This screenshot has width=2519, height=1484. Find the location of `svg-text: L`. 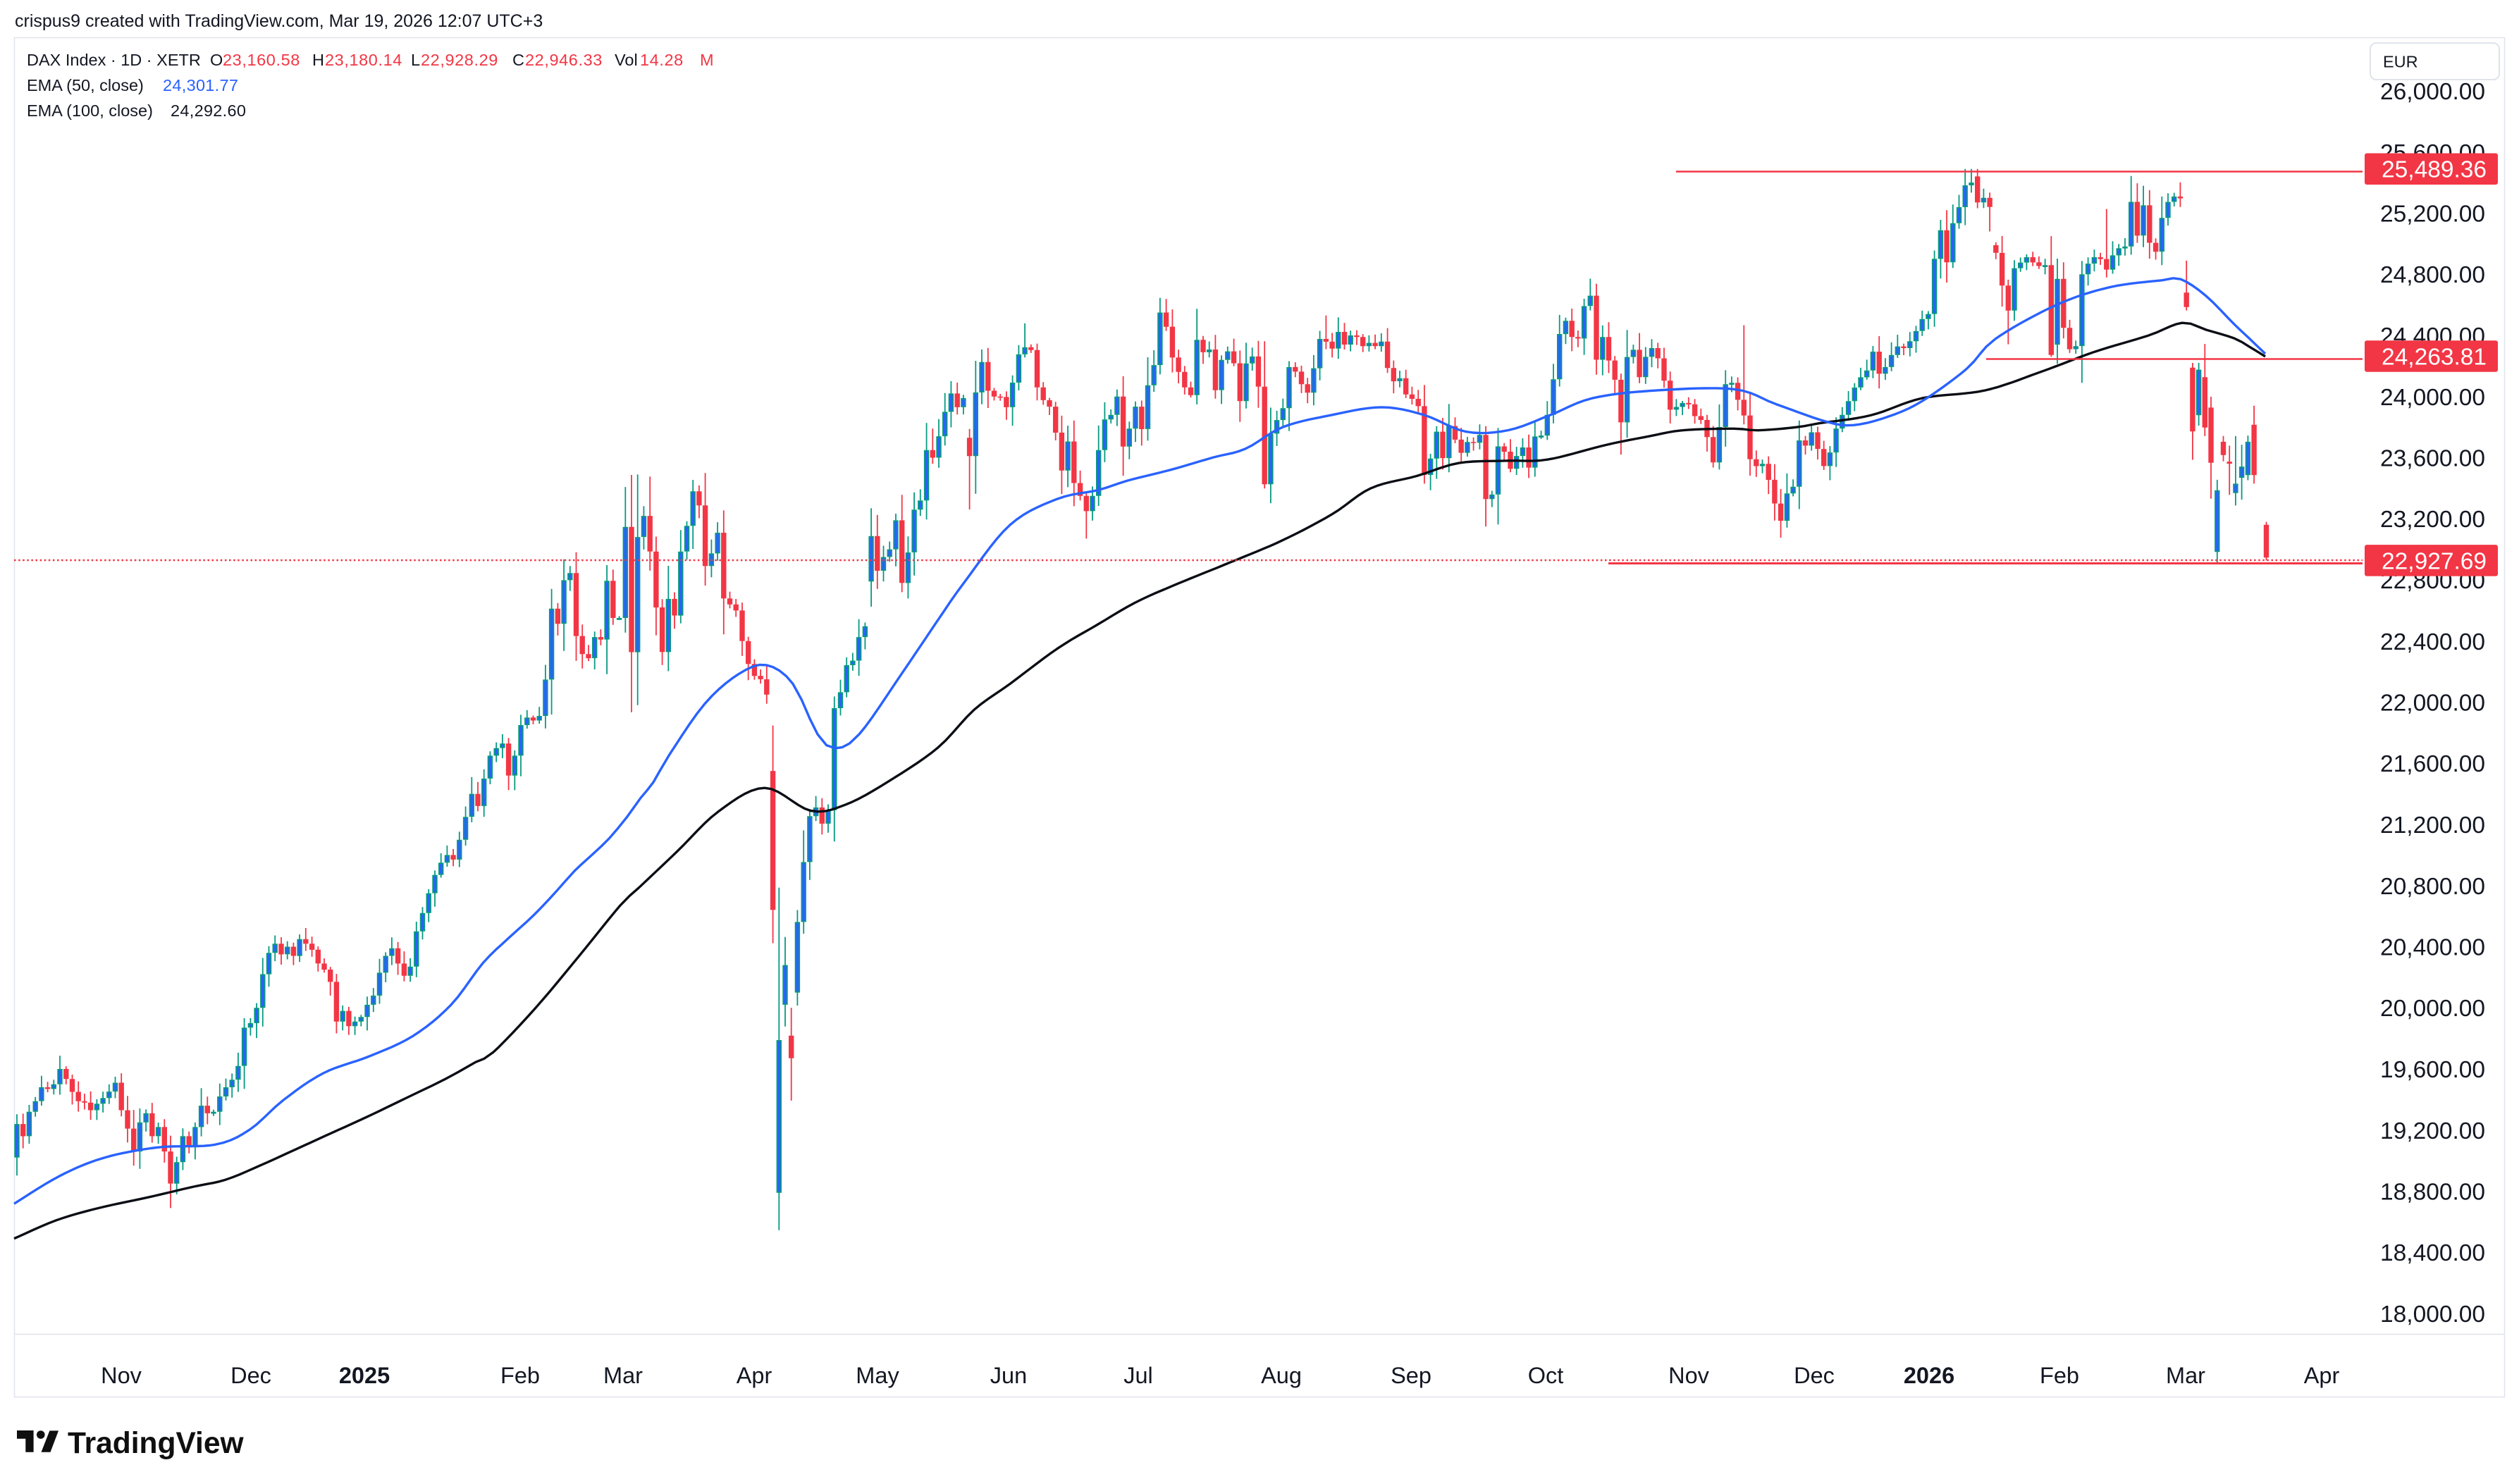

svg-text: L is located at coordinates (415, 60).